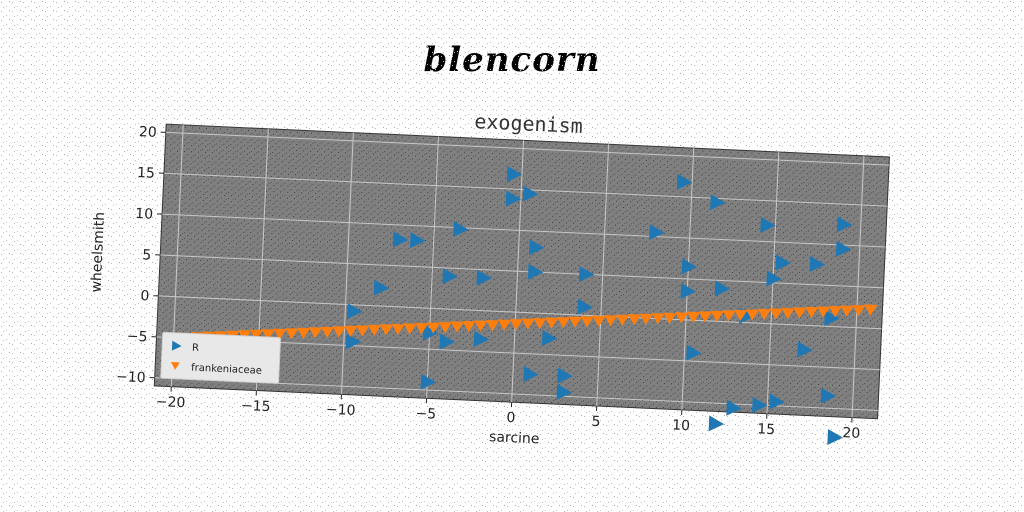 This screenshot has width=1024, height=512. I want to click on y-tick-label: −10, so click(131, 377).